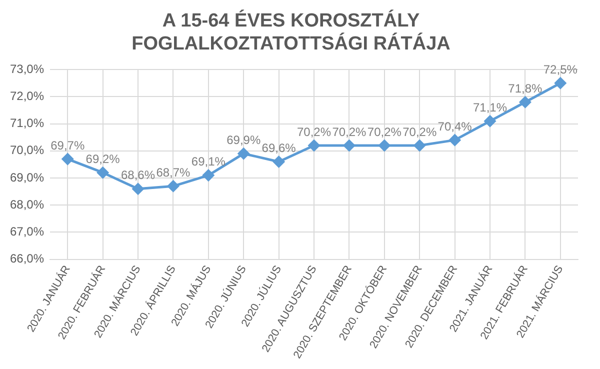  Describe the element at coordinates (138, 175) in the screenshot. I see `data-label: 68,6%` at that location.